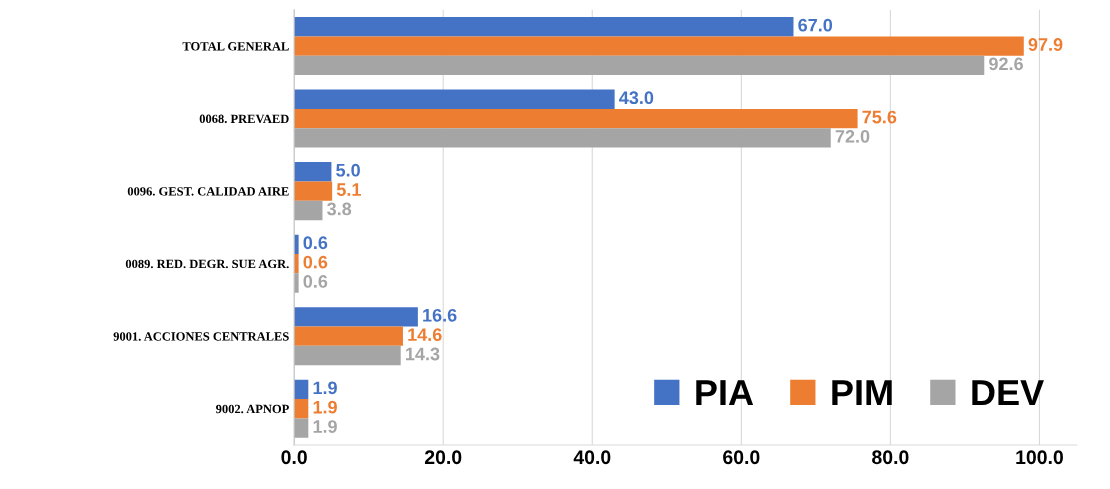 The width and height of the screenshot is (1110, 489). I want to click on x-tick-label: 60.0, so click(741, 457).